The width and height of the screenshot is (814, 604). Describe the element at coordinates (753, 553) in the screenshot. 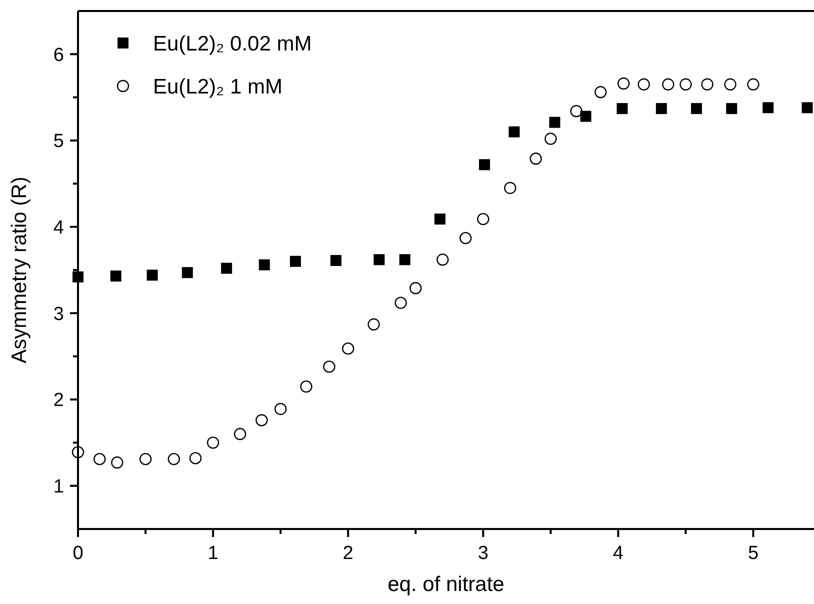

I see `x-tick-label: 5` at that location.